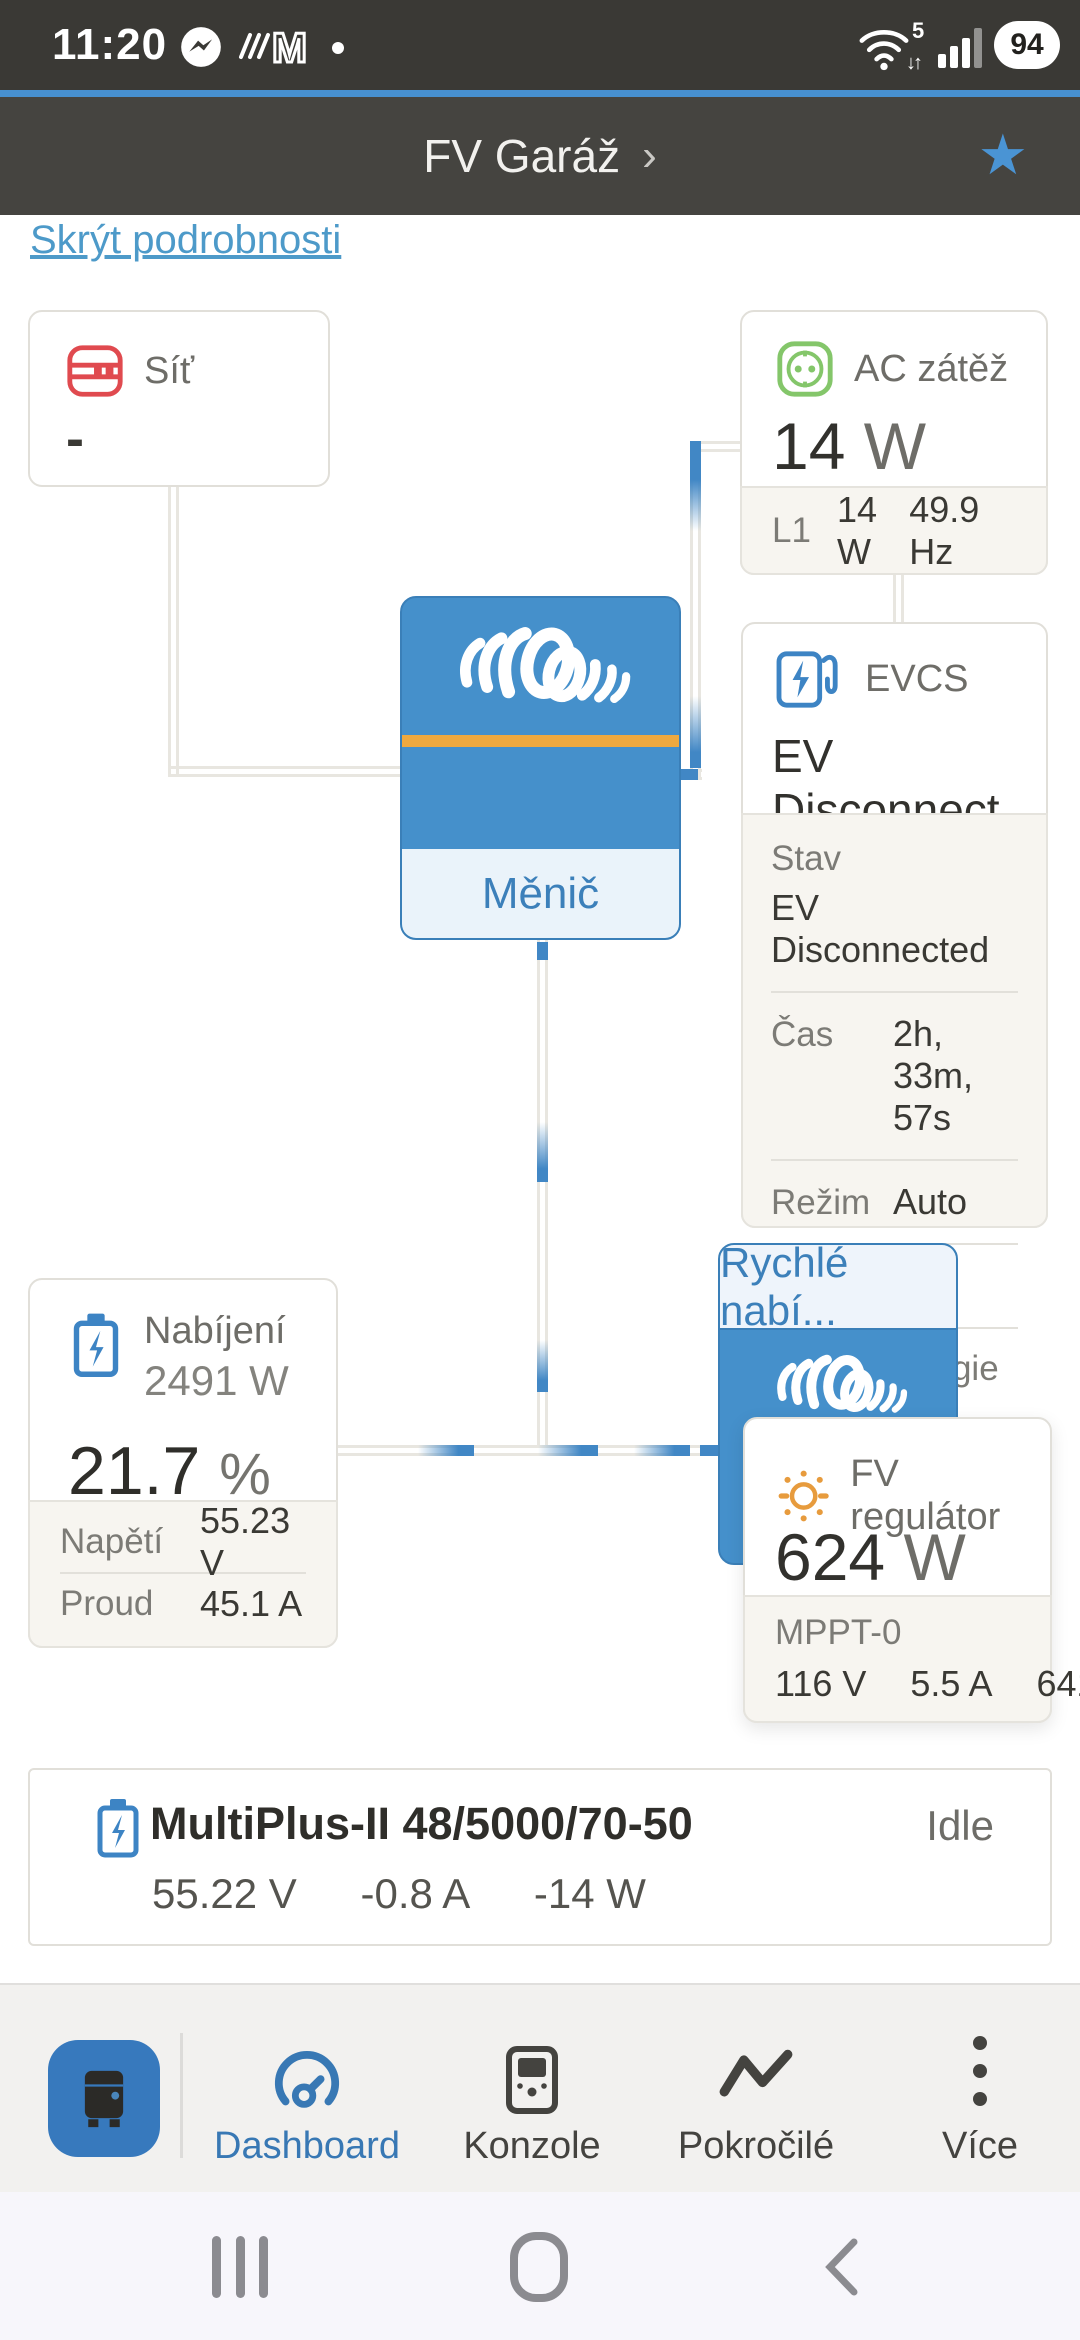 This screenshot has width=1080, height=2340. What do you see at coordinates (980, 2146) in the screenshot?
I see `tab-vice-label: Více` at bounding box center [980, 2146].